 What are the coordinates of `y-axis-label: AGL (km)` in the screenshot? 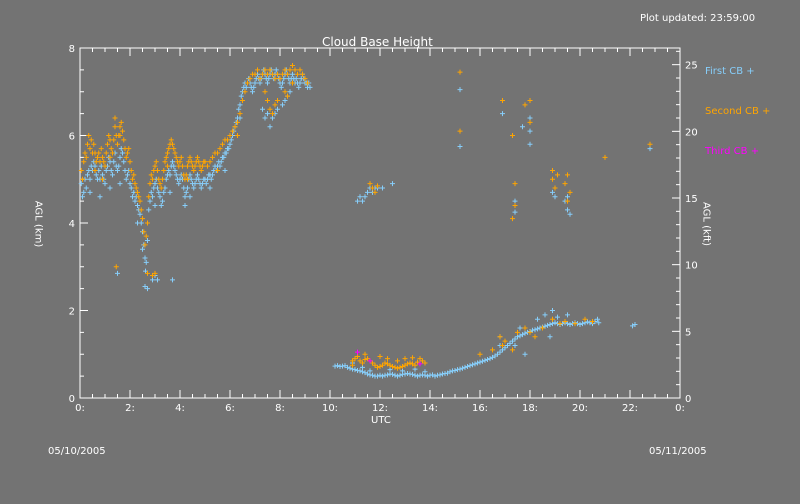 It's located at (38, 224).